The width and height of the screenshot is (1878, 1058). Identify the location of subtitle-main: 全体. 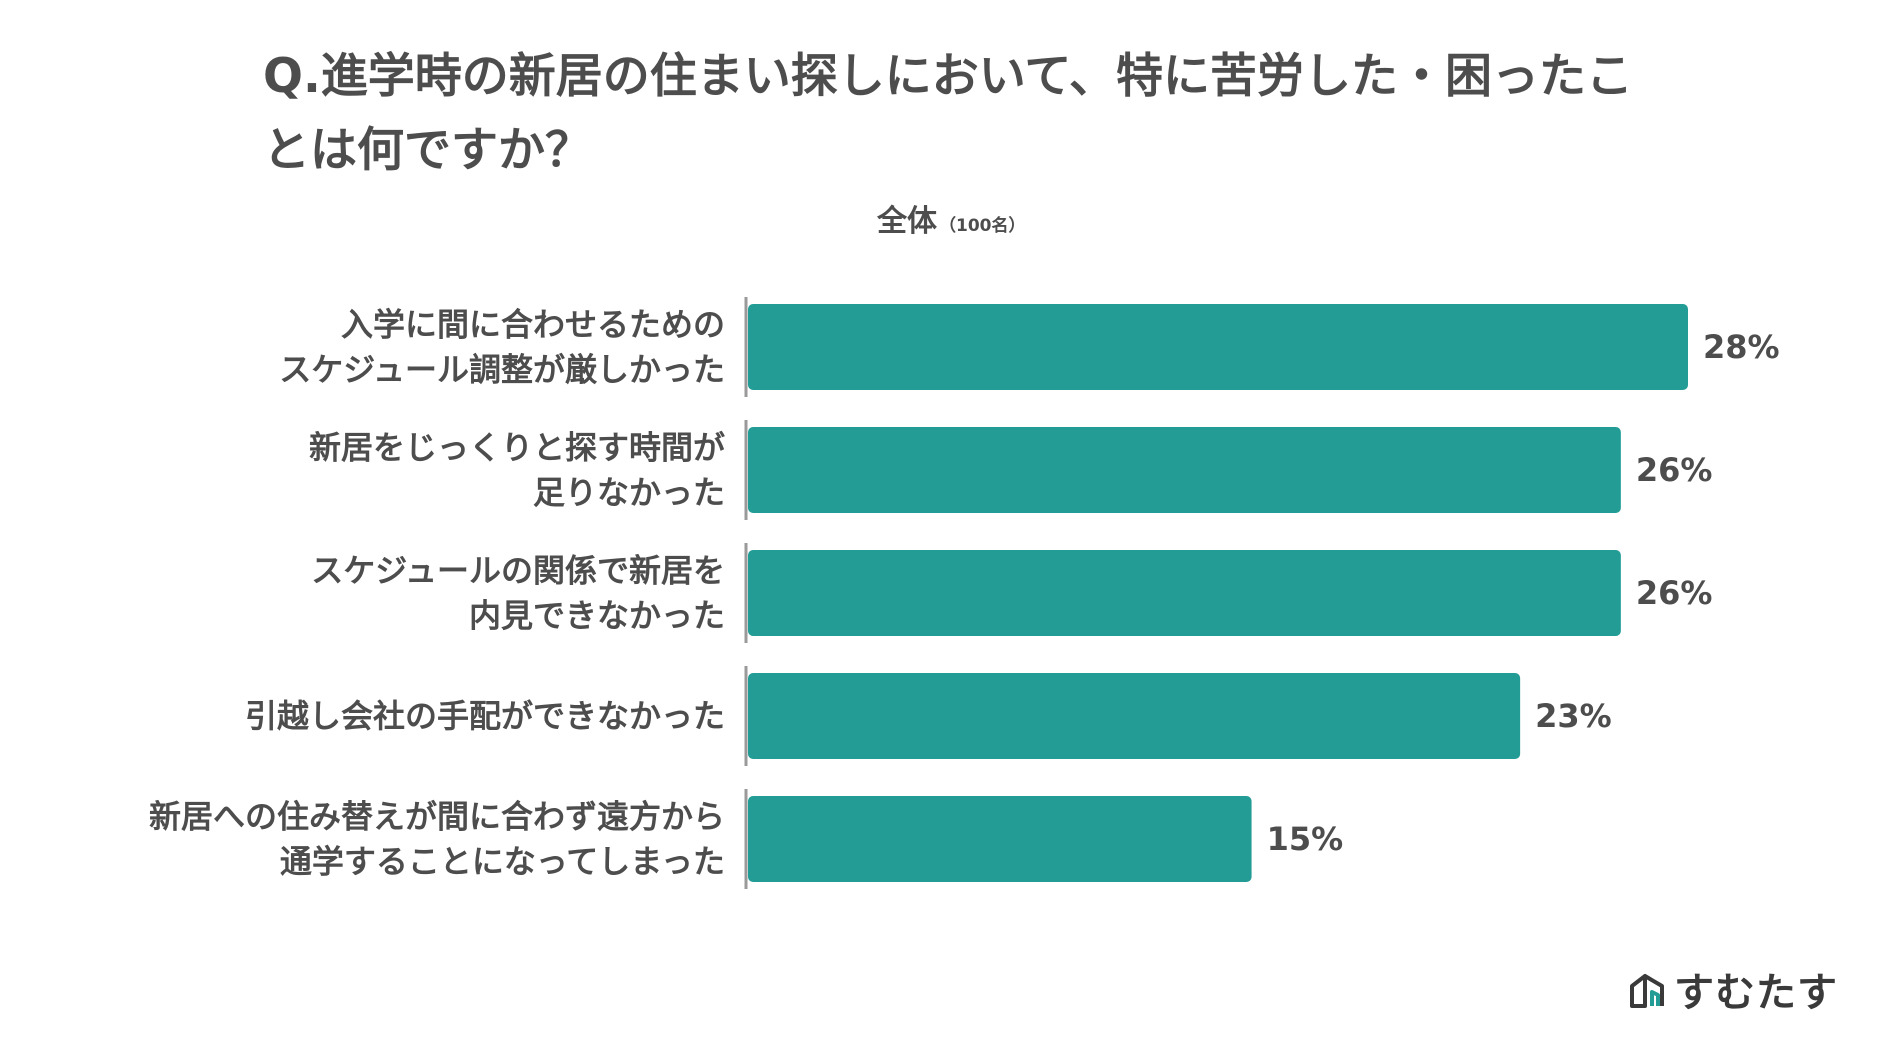
(907, 221).